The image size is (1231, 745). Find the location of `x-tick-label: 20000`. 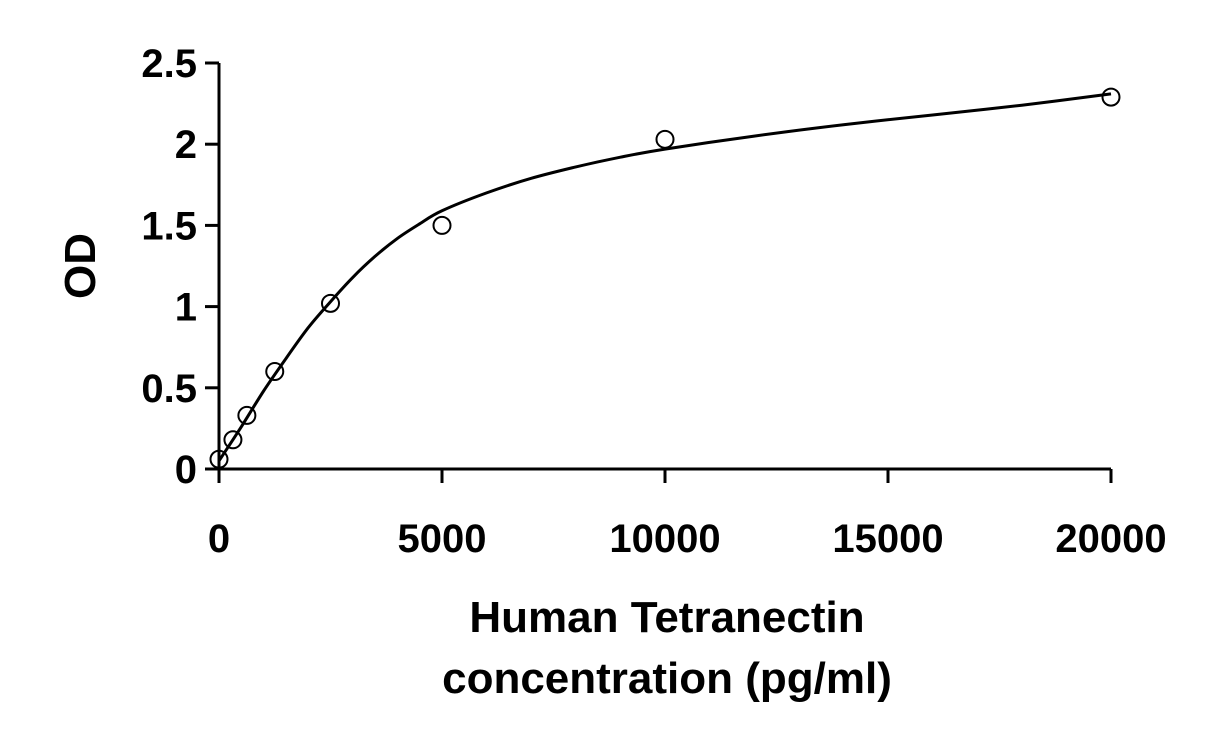

x-tick-label: 20000 is located at coordinates (1110, 539).